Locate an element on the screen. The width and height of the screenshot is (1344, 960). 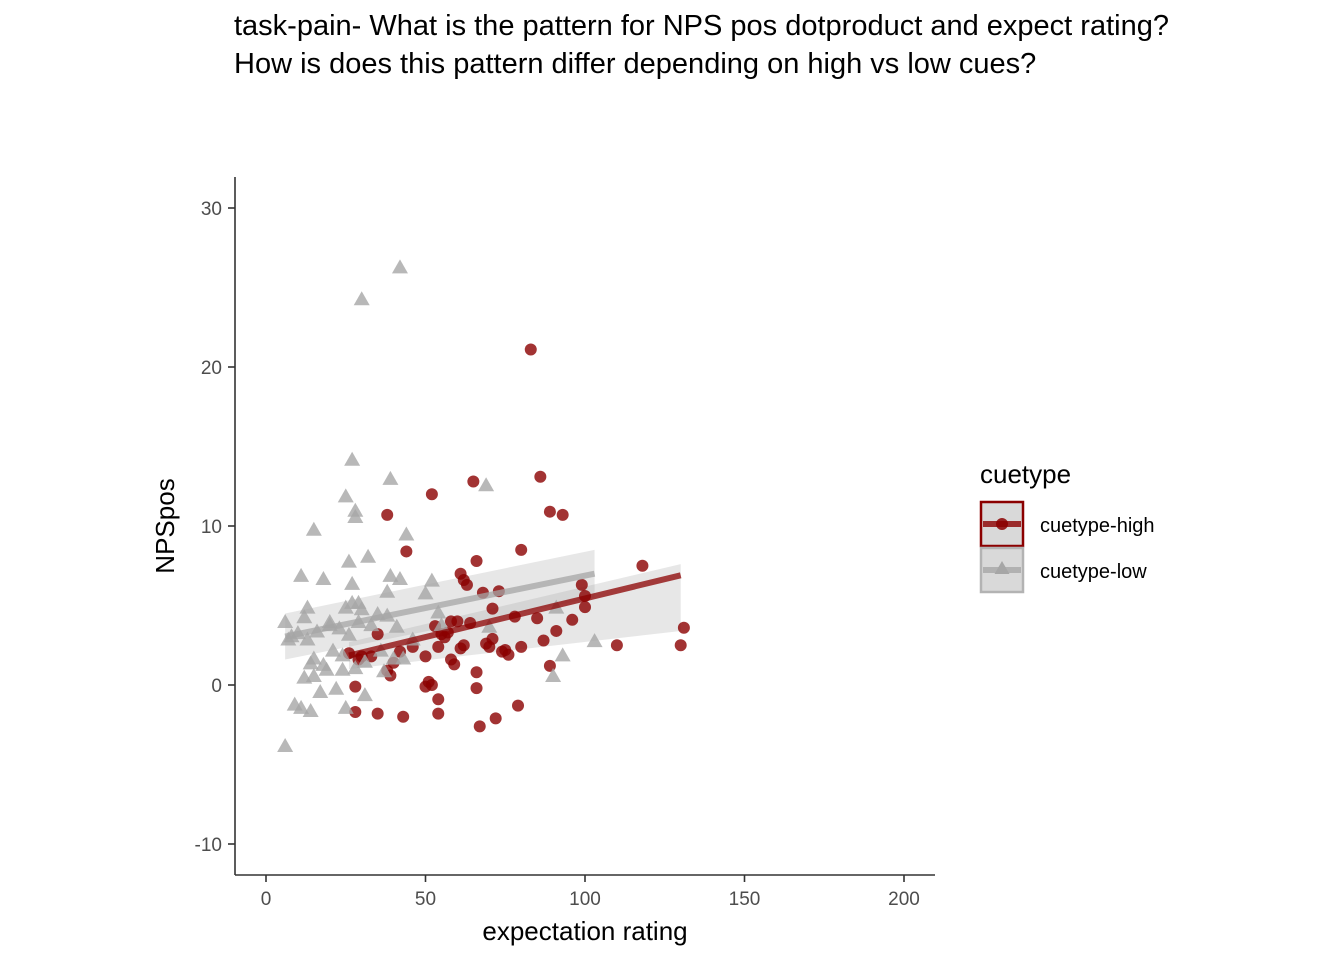
legend: cuetype cuetype-high cuetype-low is located at coordinates (1067, 526).